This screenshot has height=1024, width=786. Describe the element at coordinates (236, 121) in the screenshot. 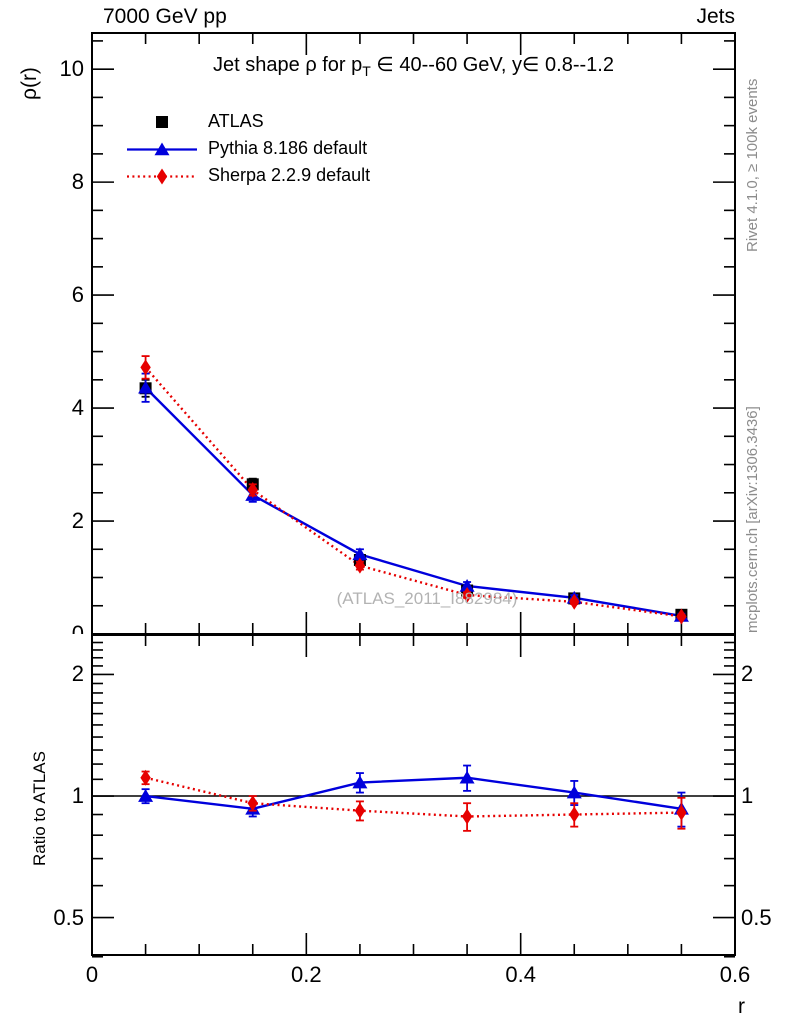

I see `legend-label-atlas: ATLAS` at that location.